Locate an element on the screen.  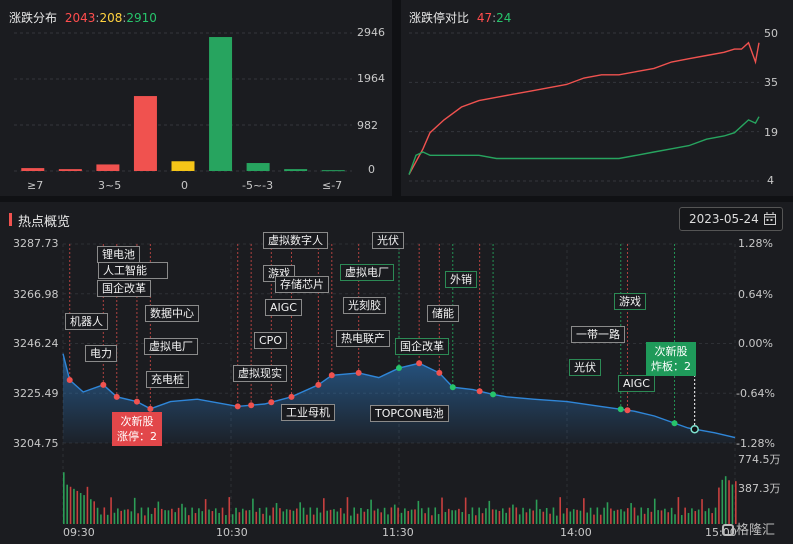
topic-tag: 存储芯片 is located at coordinates (302, 284).